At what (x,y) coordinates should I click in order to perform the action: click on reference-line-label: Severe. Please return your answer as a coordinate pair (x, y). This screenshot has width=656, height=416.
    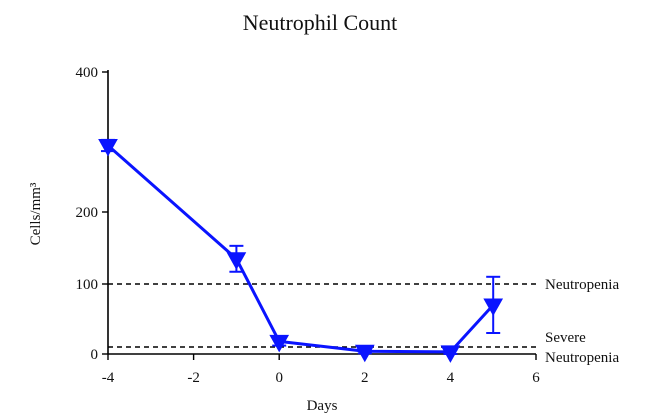
    Looking at the image, I should click on (565, 338).